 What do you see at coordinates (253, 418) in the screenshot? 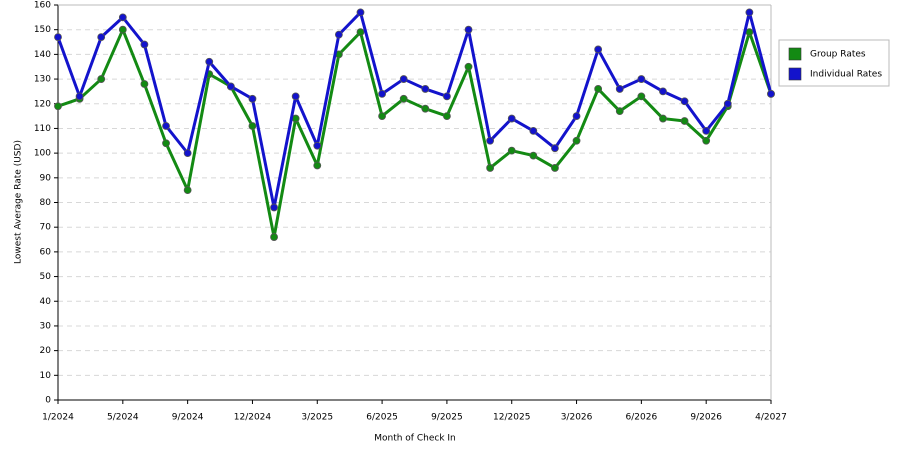
I see `x-tick-label: 12/2024` at bounding box center [253, 418].